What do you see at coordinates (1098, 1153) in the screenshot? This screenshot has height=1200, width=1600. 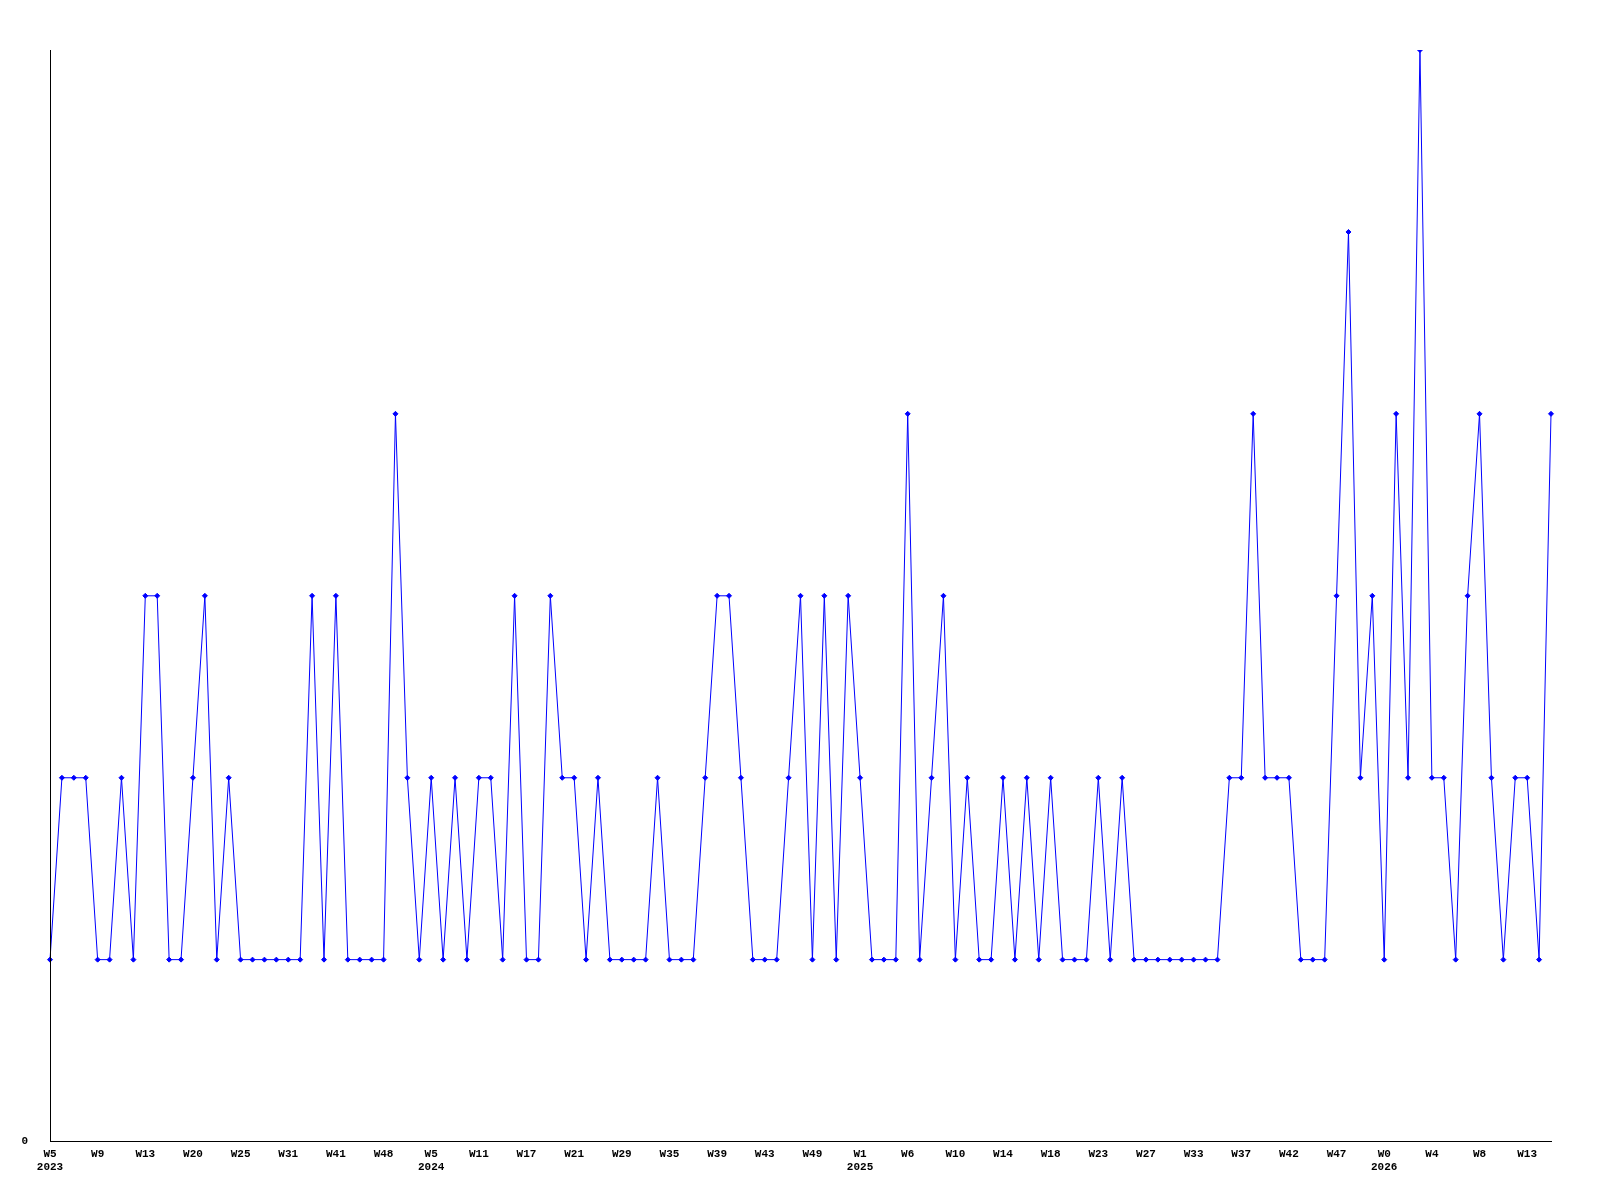 I see `x-tick-label: W23` at bounding box center [1098, 1153].